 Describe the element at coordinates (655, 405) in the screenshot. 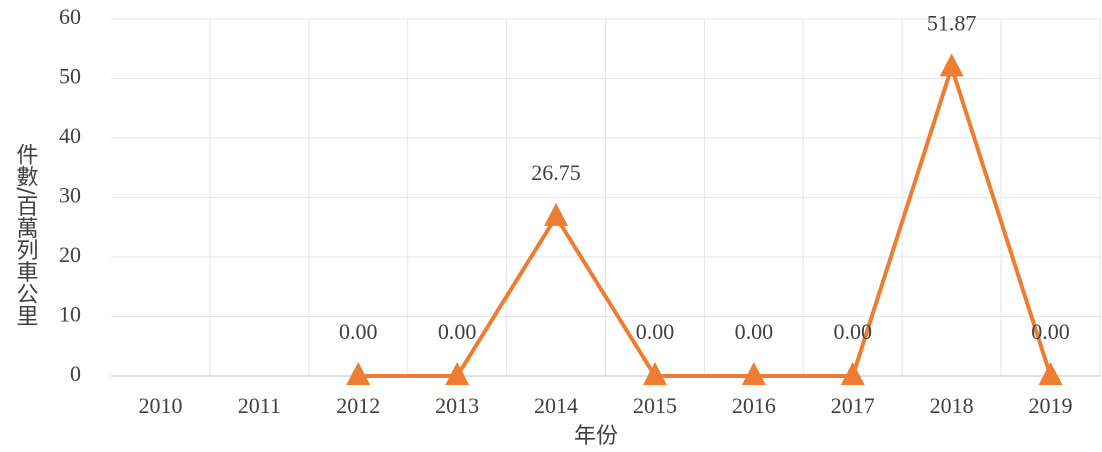

I see `x-tick-label: 2015` at that location.